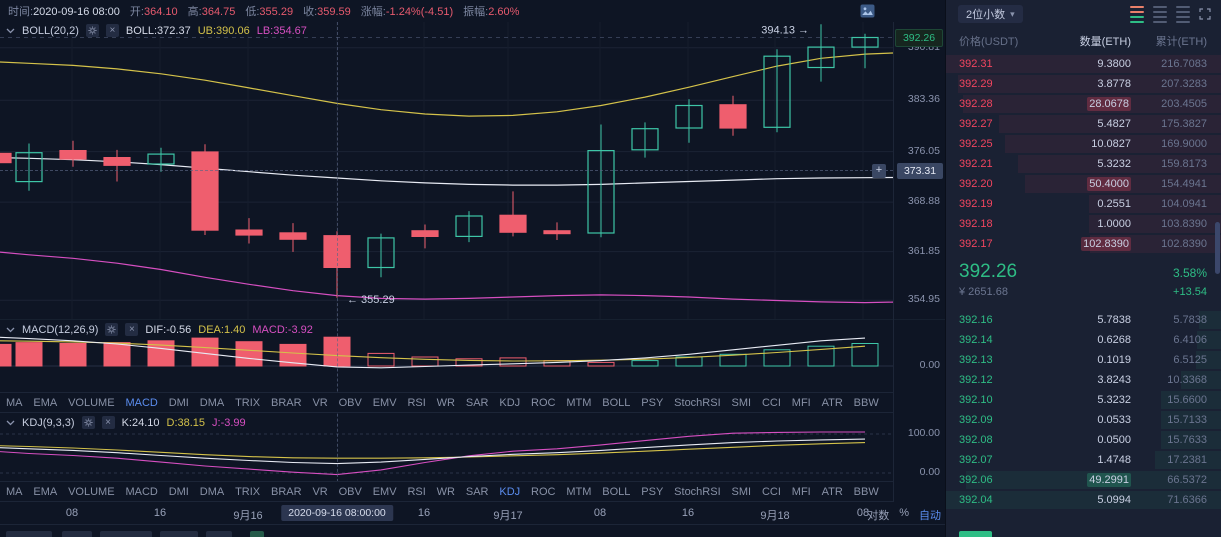 The height and width of the screenshot is (537, 1221). Describe the element at coordinates (1083, 360) in the screenshot. I see `bid-row: 392.13 0.1019 6.5125` at that location.